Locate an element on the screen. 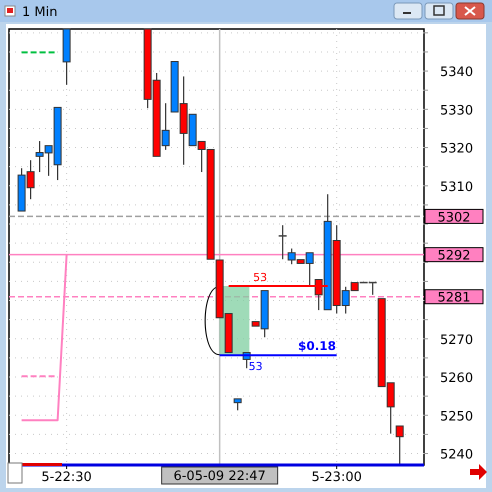  chart-title: 1 Min is located at coordinates (40, 12).